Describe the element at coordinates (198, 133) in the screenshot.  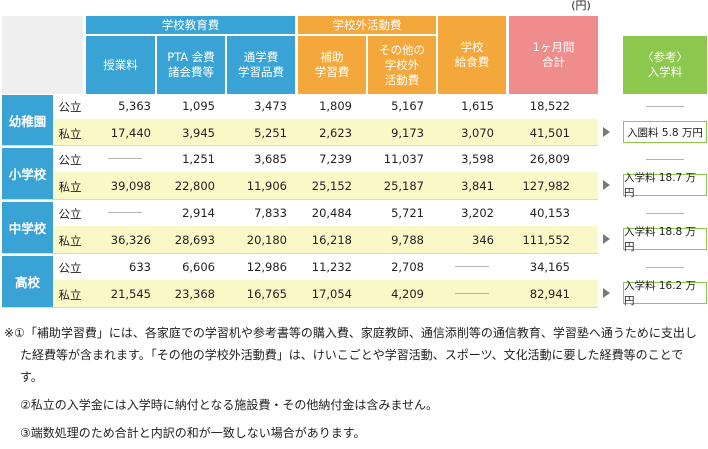
I see `cell-pta: 3,945` at that location.